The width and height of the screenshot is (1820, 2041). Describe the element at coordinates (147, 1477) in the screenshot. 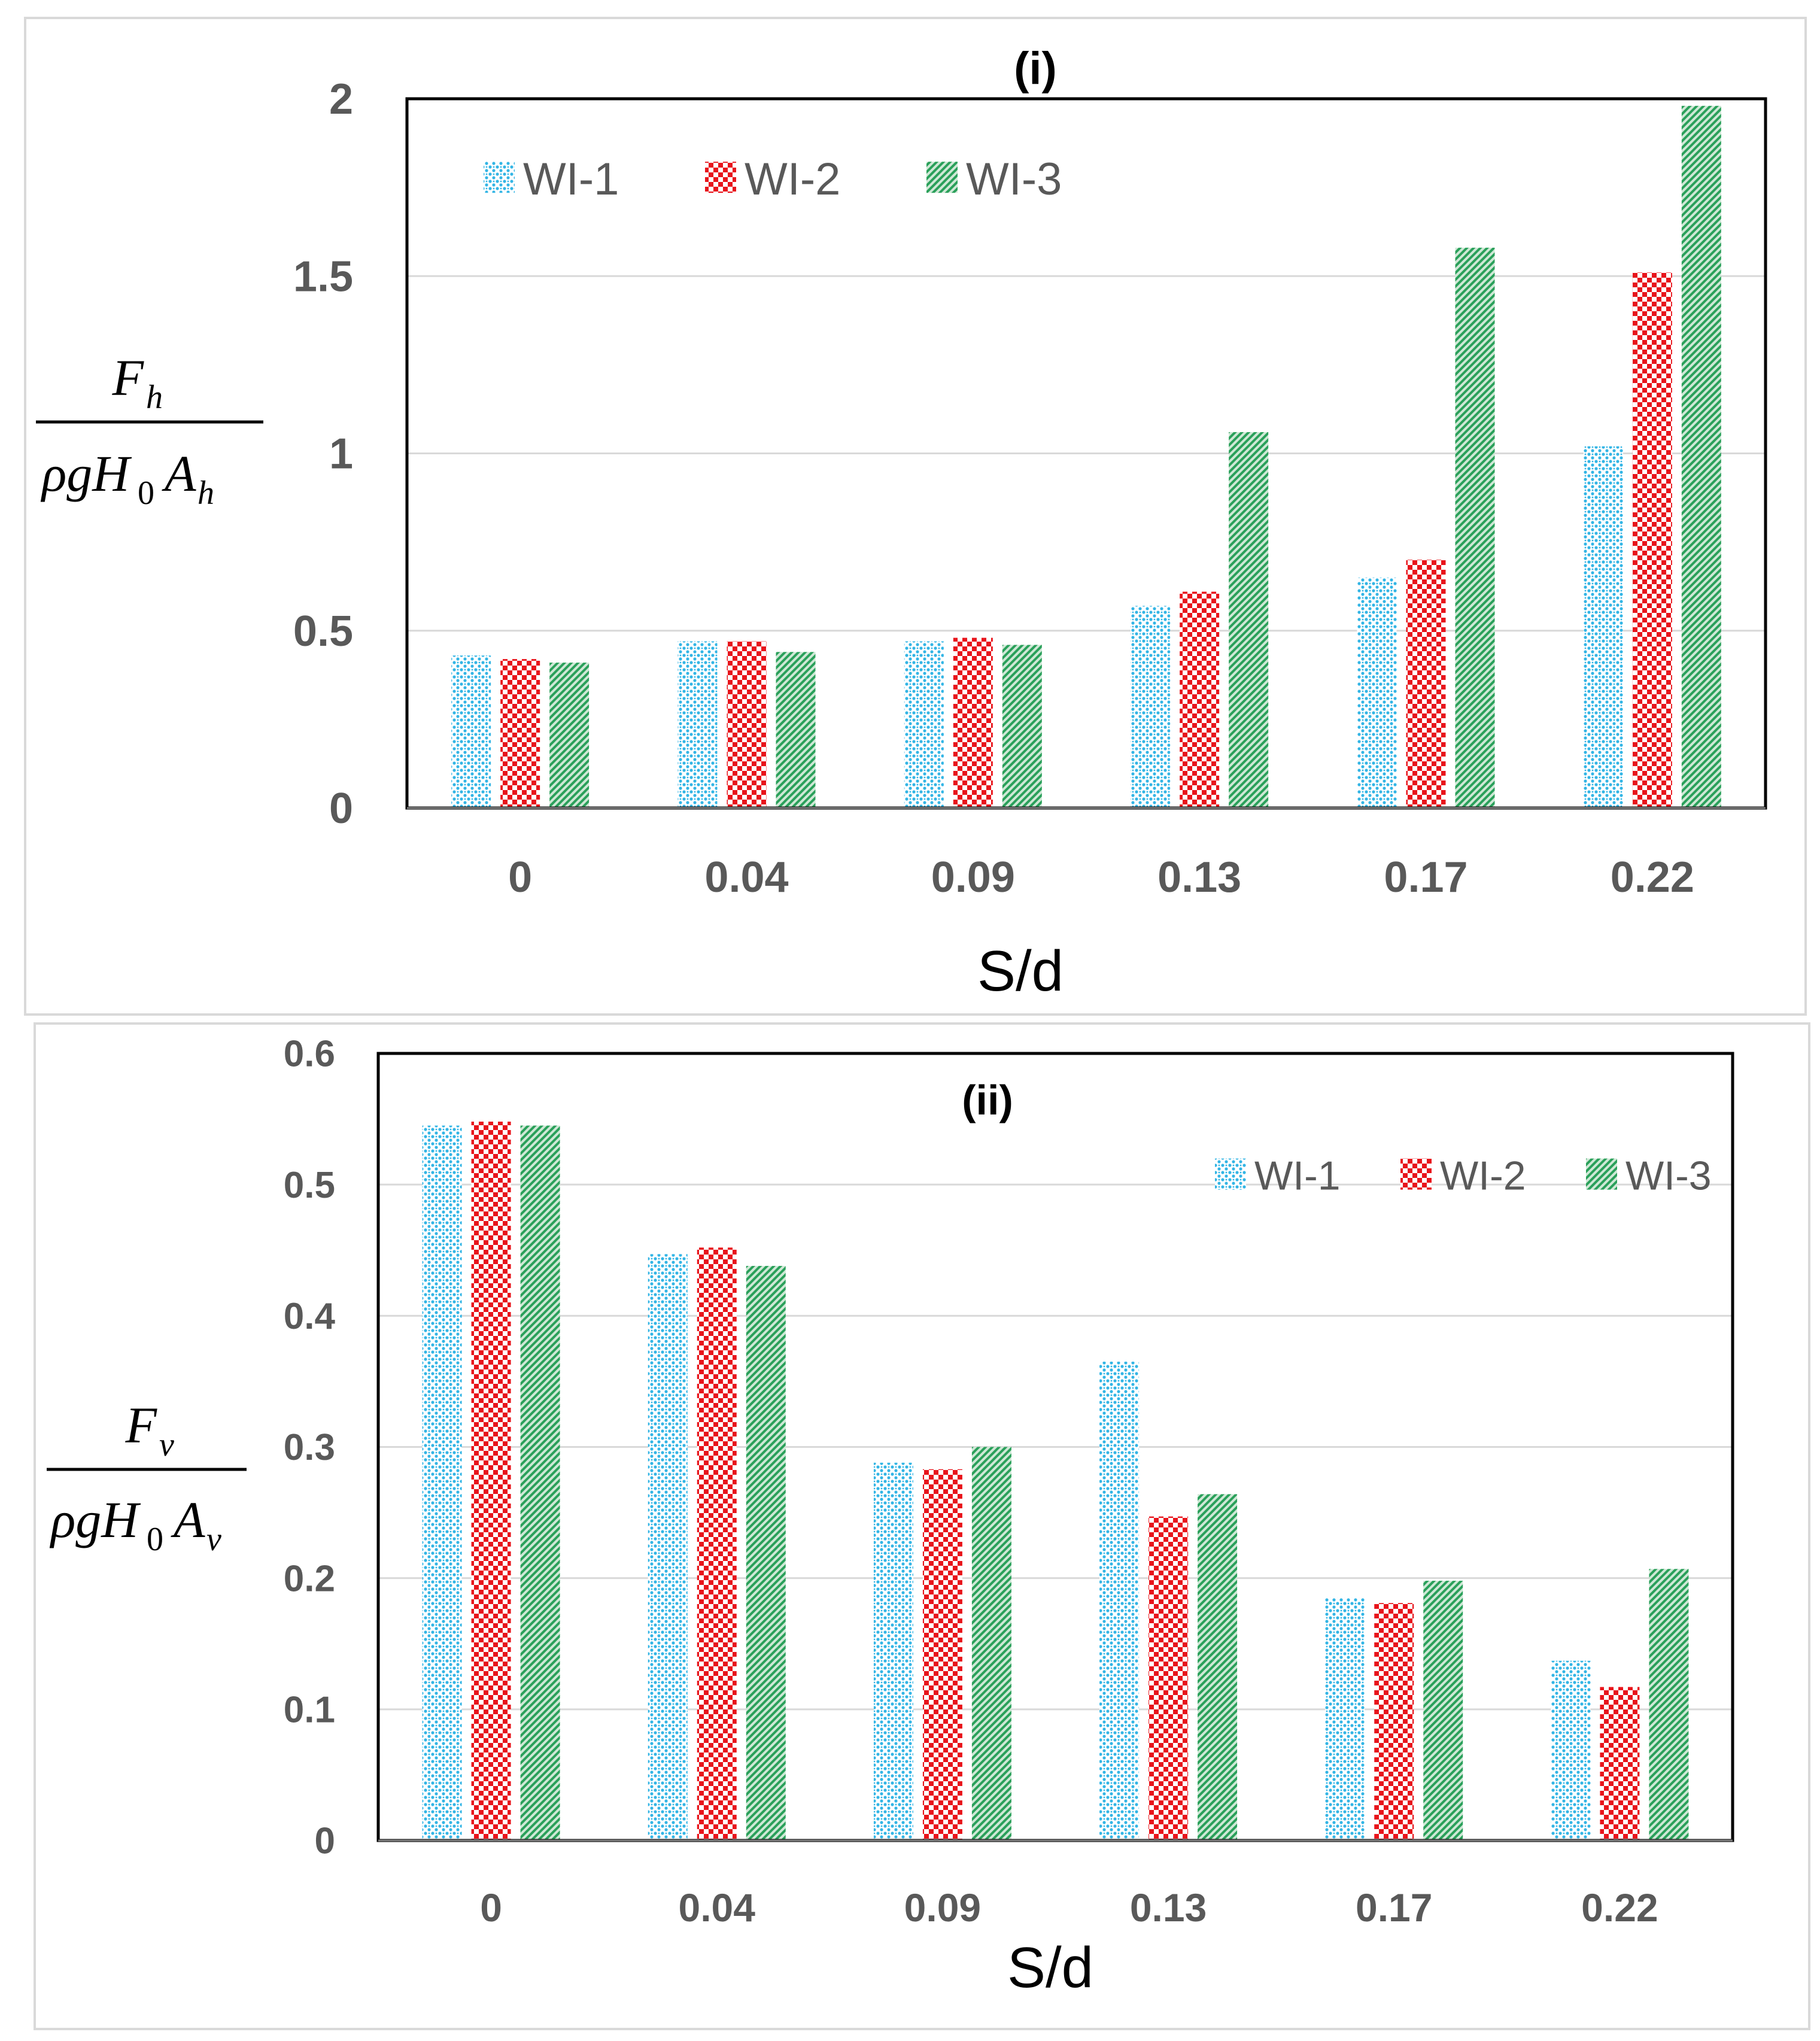

I see `y-axis-label: F v ρgH 0 A v` at that location.